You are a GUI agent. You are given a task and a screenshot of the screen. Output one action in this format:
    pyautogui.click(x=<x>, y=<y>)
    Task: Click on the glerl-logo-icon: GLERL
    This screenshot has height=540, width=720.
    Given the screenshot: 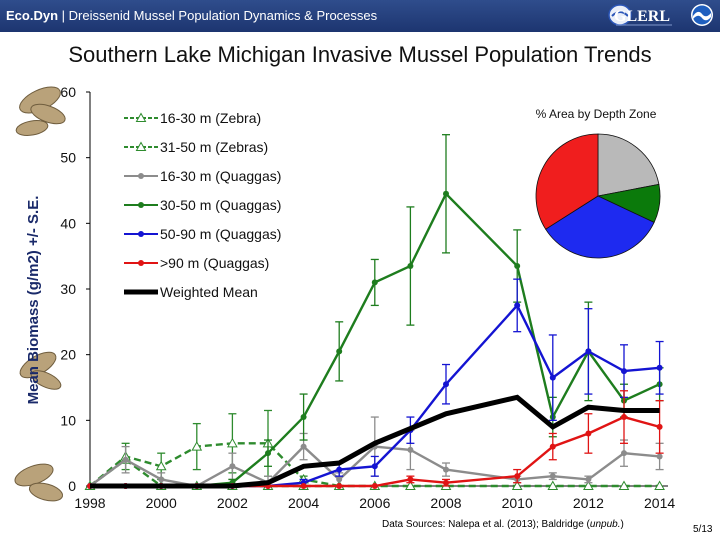 What is the action you would take?
    pyautogui.click(x=640, y=15)
    